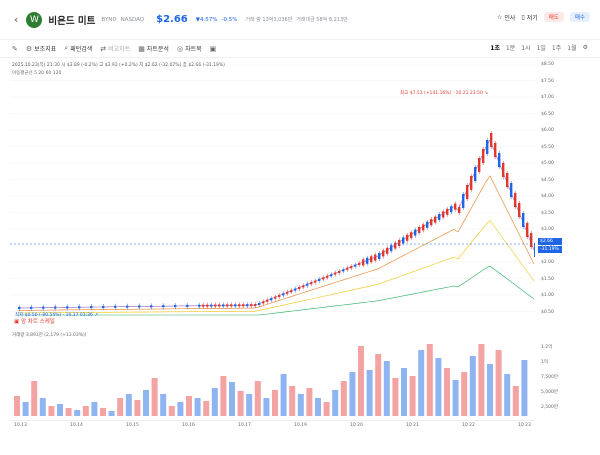 The width and height of the screenshot is (600, 455). I want to click on draw-tool-button: ✎, so click(15, 49).